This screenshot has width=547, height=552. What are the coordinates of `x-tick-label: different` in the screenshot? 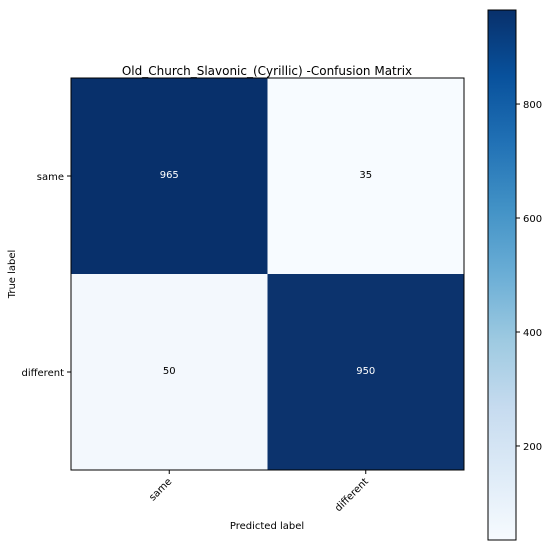 It's located at (352, 495).